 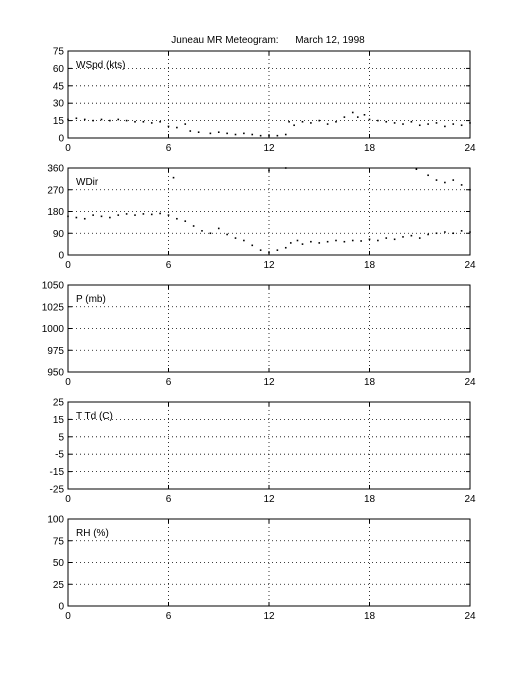 What do you see at coordinates (59, 121) in the screenshot?
I see `y-tick-label: 15` at bounding box center [59, 121].